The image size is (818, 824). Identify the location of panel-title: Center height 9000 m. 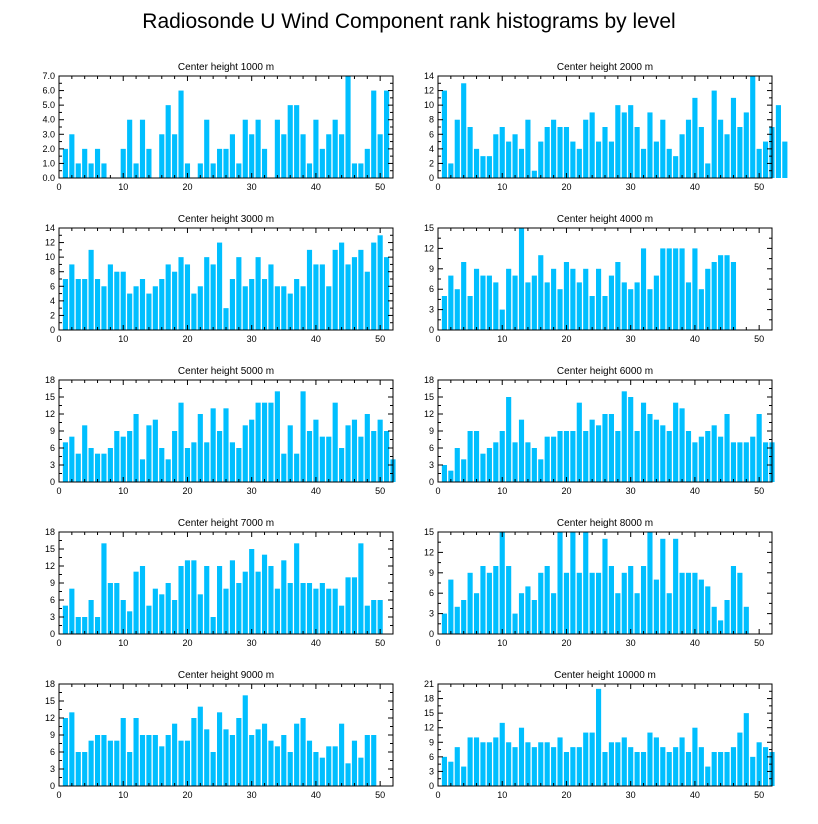
(226, 675).